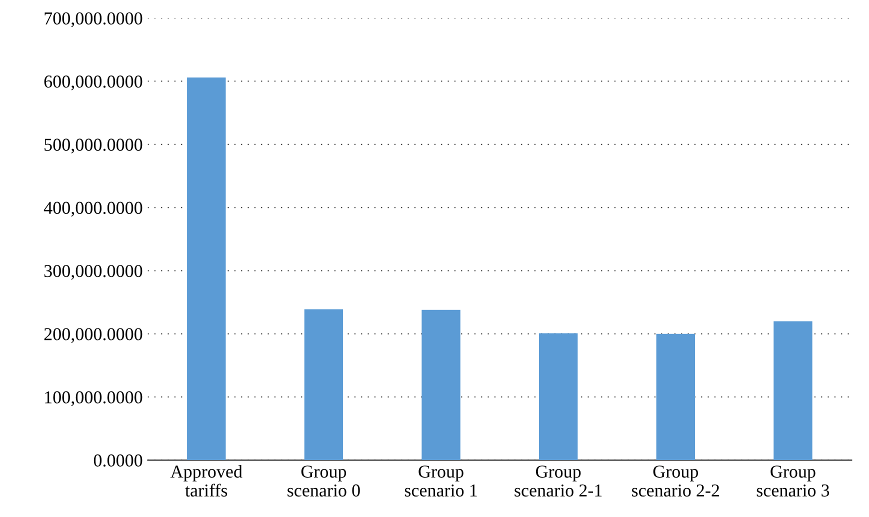  I want to click on y-tick-label: 300,000.0000, so click(93, 272).